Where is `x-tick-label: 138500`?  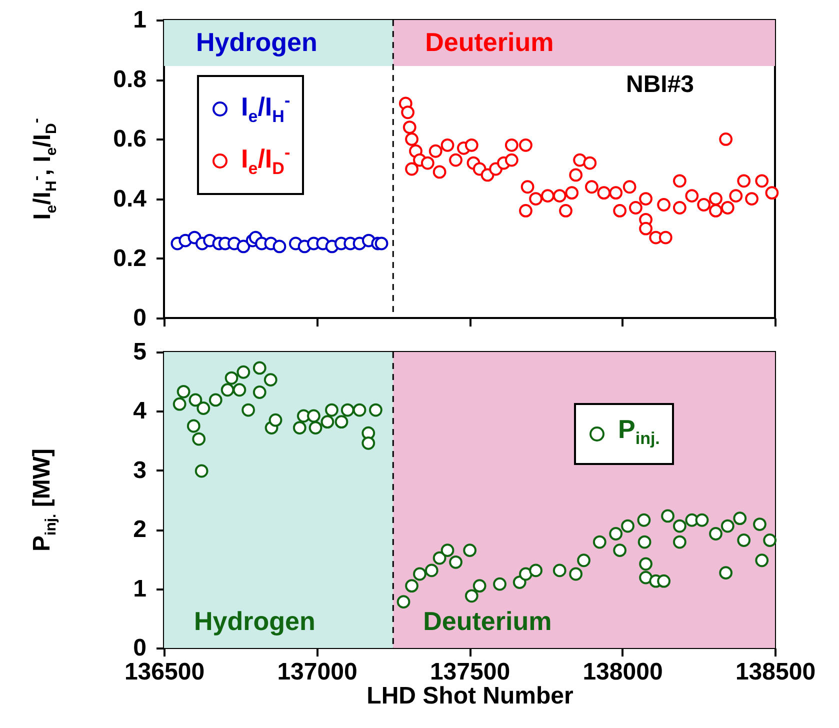 x-tick-label: 138500 is located at coordinates (775, 672).